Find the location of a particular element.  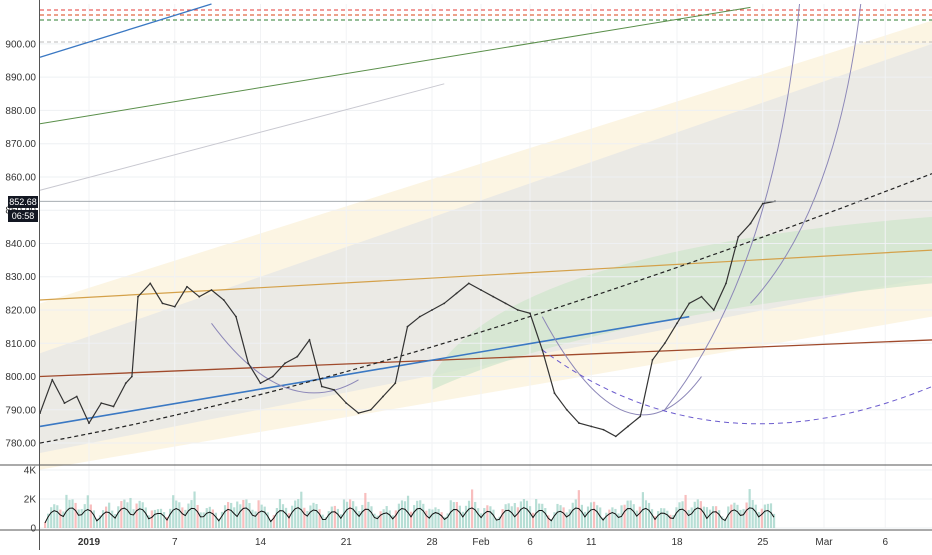

y-tick-label: 890.00 is located at coordinates (20, 78).